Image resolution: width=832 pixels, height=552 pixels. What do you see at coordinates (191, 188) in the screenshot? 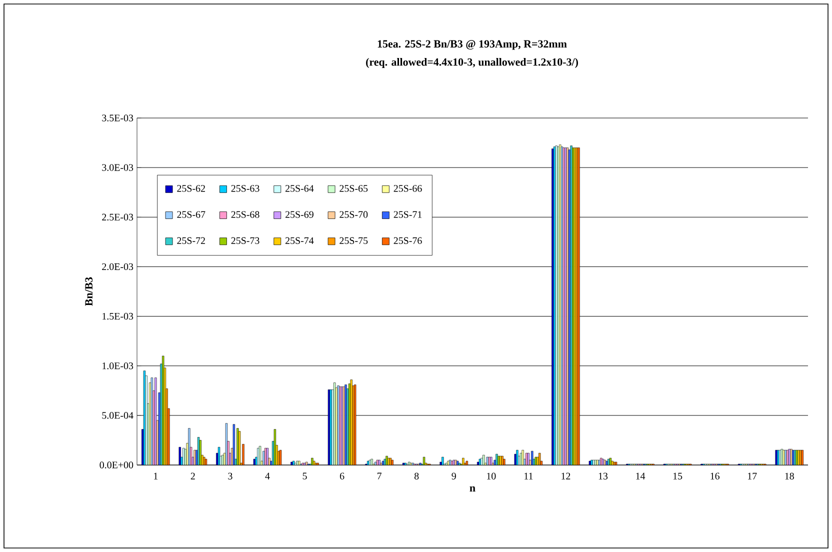
I see `legend-label: 25S-62` at bounding box center [191, 188].